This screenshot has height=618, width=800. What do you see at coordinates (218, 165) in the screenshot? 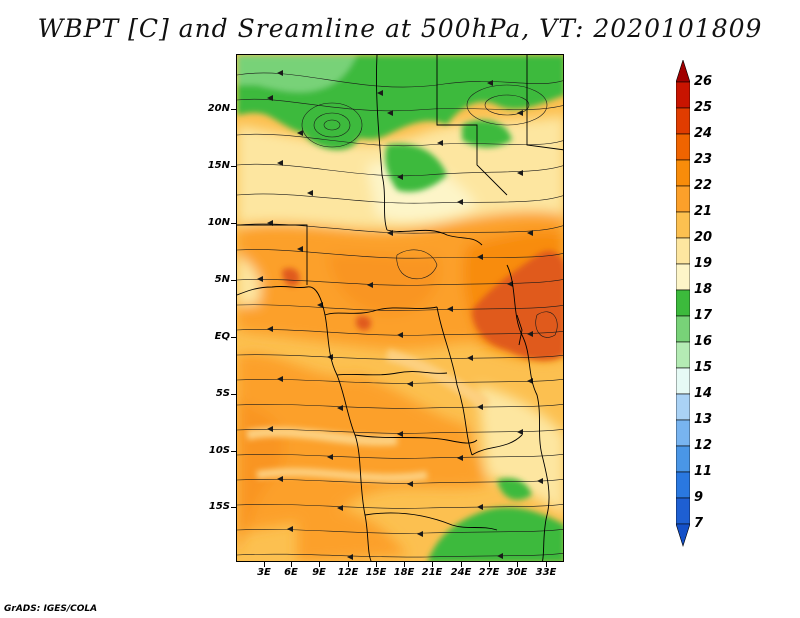
I see `lat-label-15n: 15N` at bounding box center [218, 165].